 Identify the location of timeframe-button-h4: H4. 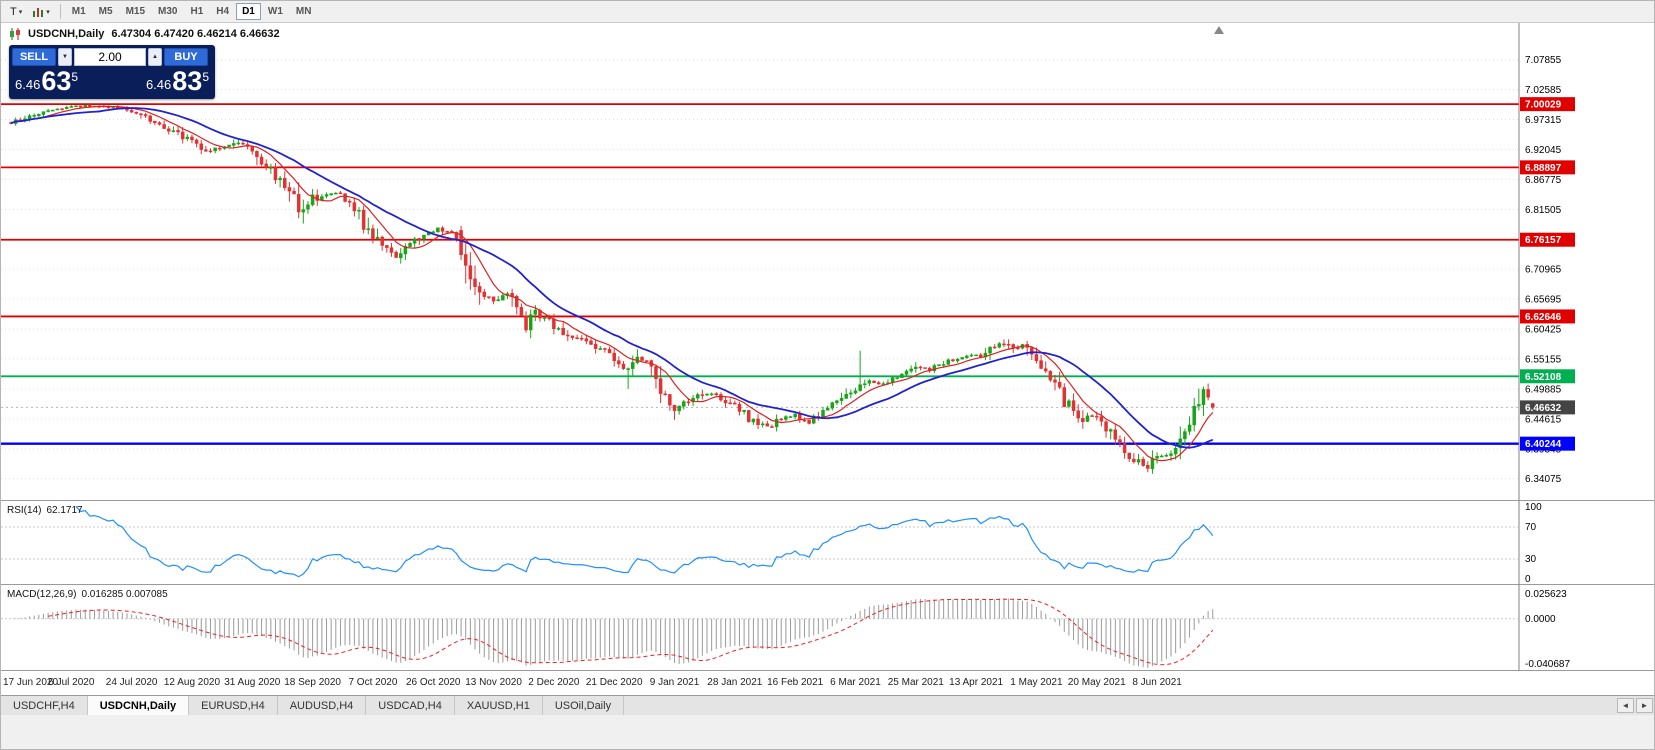
(222, 11).